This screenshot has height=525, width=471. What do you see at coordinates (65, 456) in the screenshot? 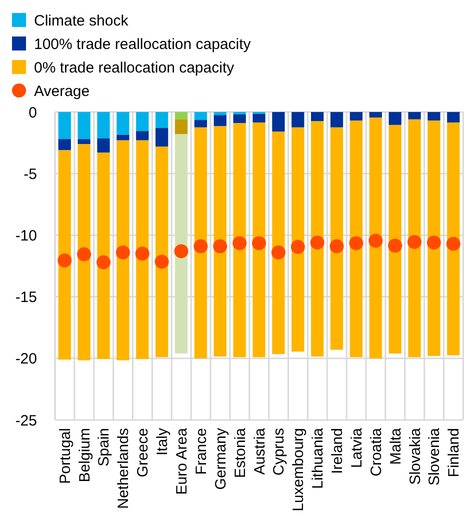
I see `x-tick-label: Portugal` at bounding box center [65, 456].